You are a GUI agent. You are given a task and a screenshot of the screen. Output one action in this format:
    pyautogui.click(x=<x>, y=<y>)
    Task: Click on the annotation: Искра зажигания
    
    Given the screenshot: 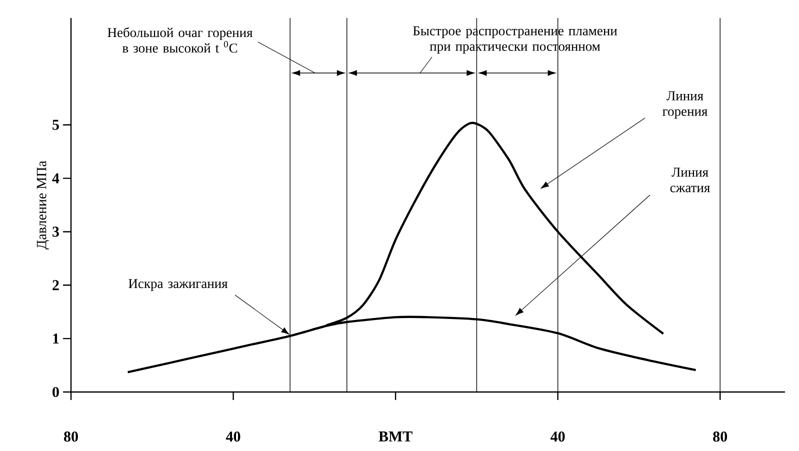 What is the action you would take?
    pyautogui.click(x=178, y=285)
    